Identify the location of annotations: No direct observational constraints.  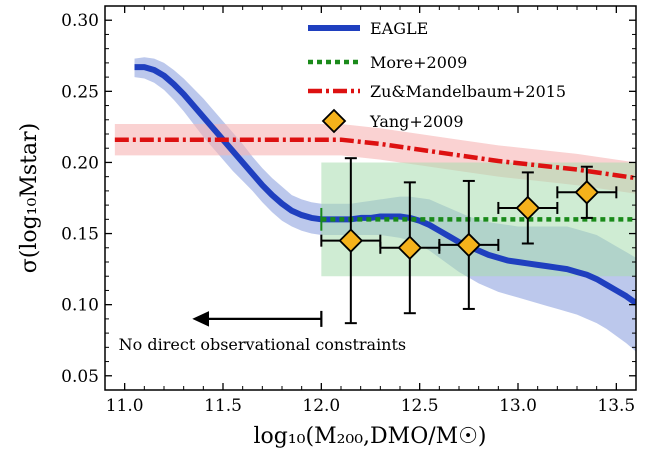
(262, 332).